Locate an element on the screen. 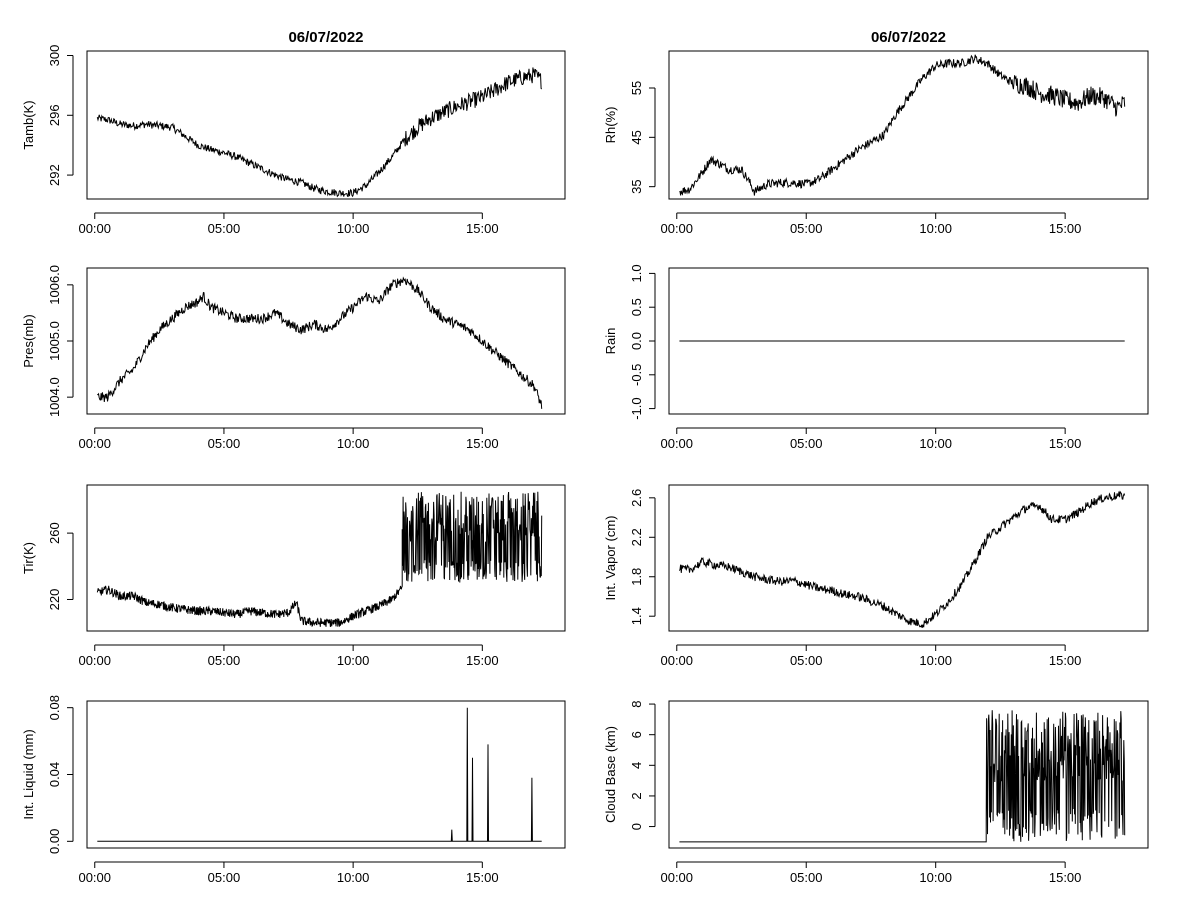 Image resolution: width=1200 pixels, height=900 pixels. y-axis-label: Cloud Base (km) is located at coordinates (610, 774).